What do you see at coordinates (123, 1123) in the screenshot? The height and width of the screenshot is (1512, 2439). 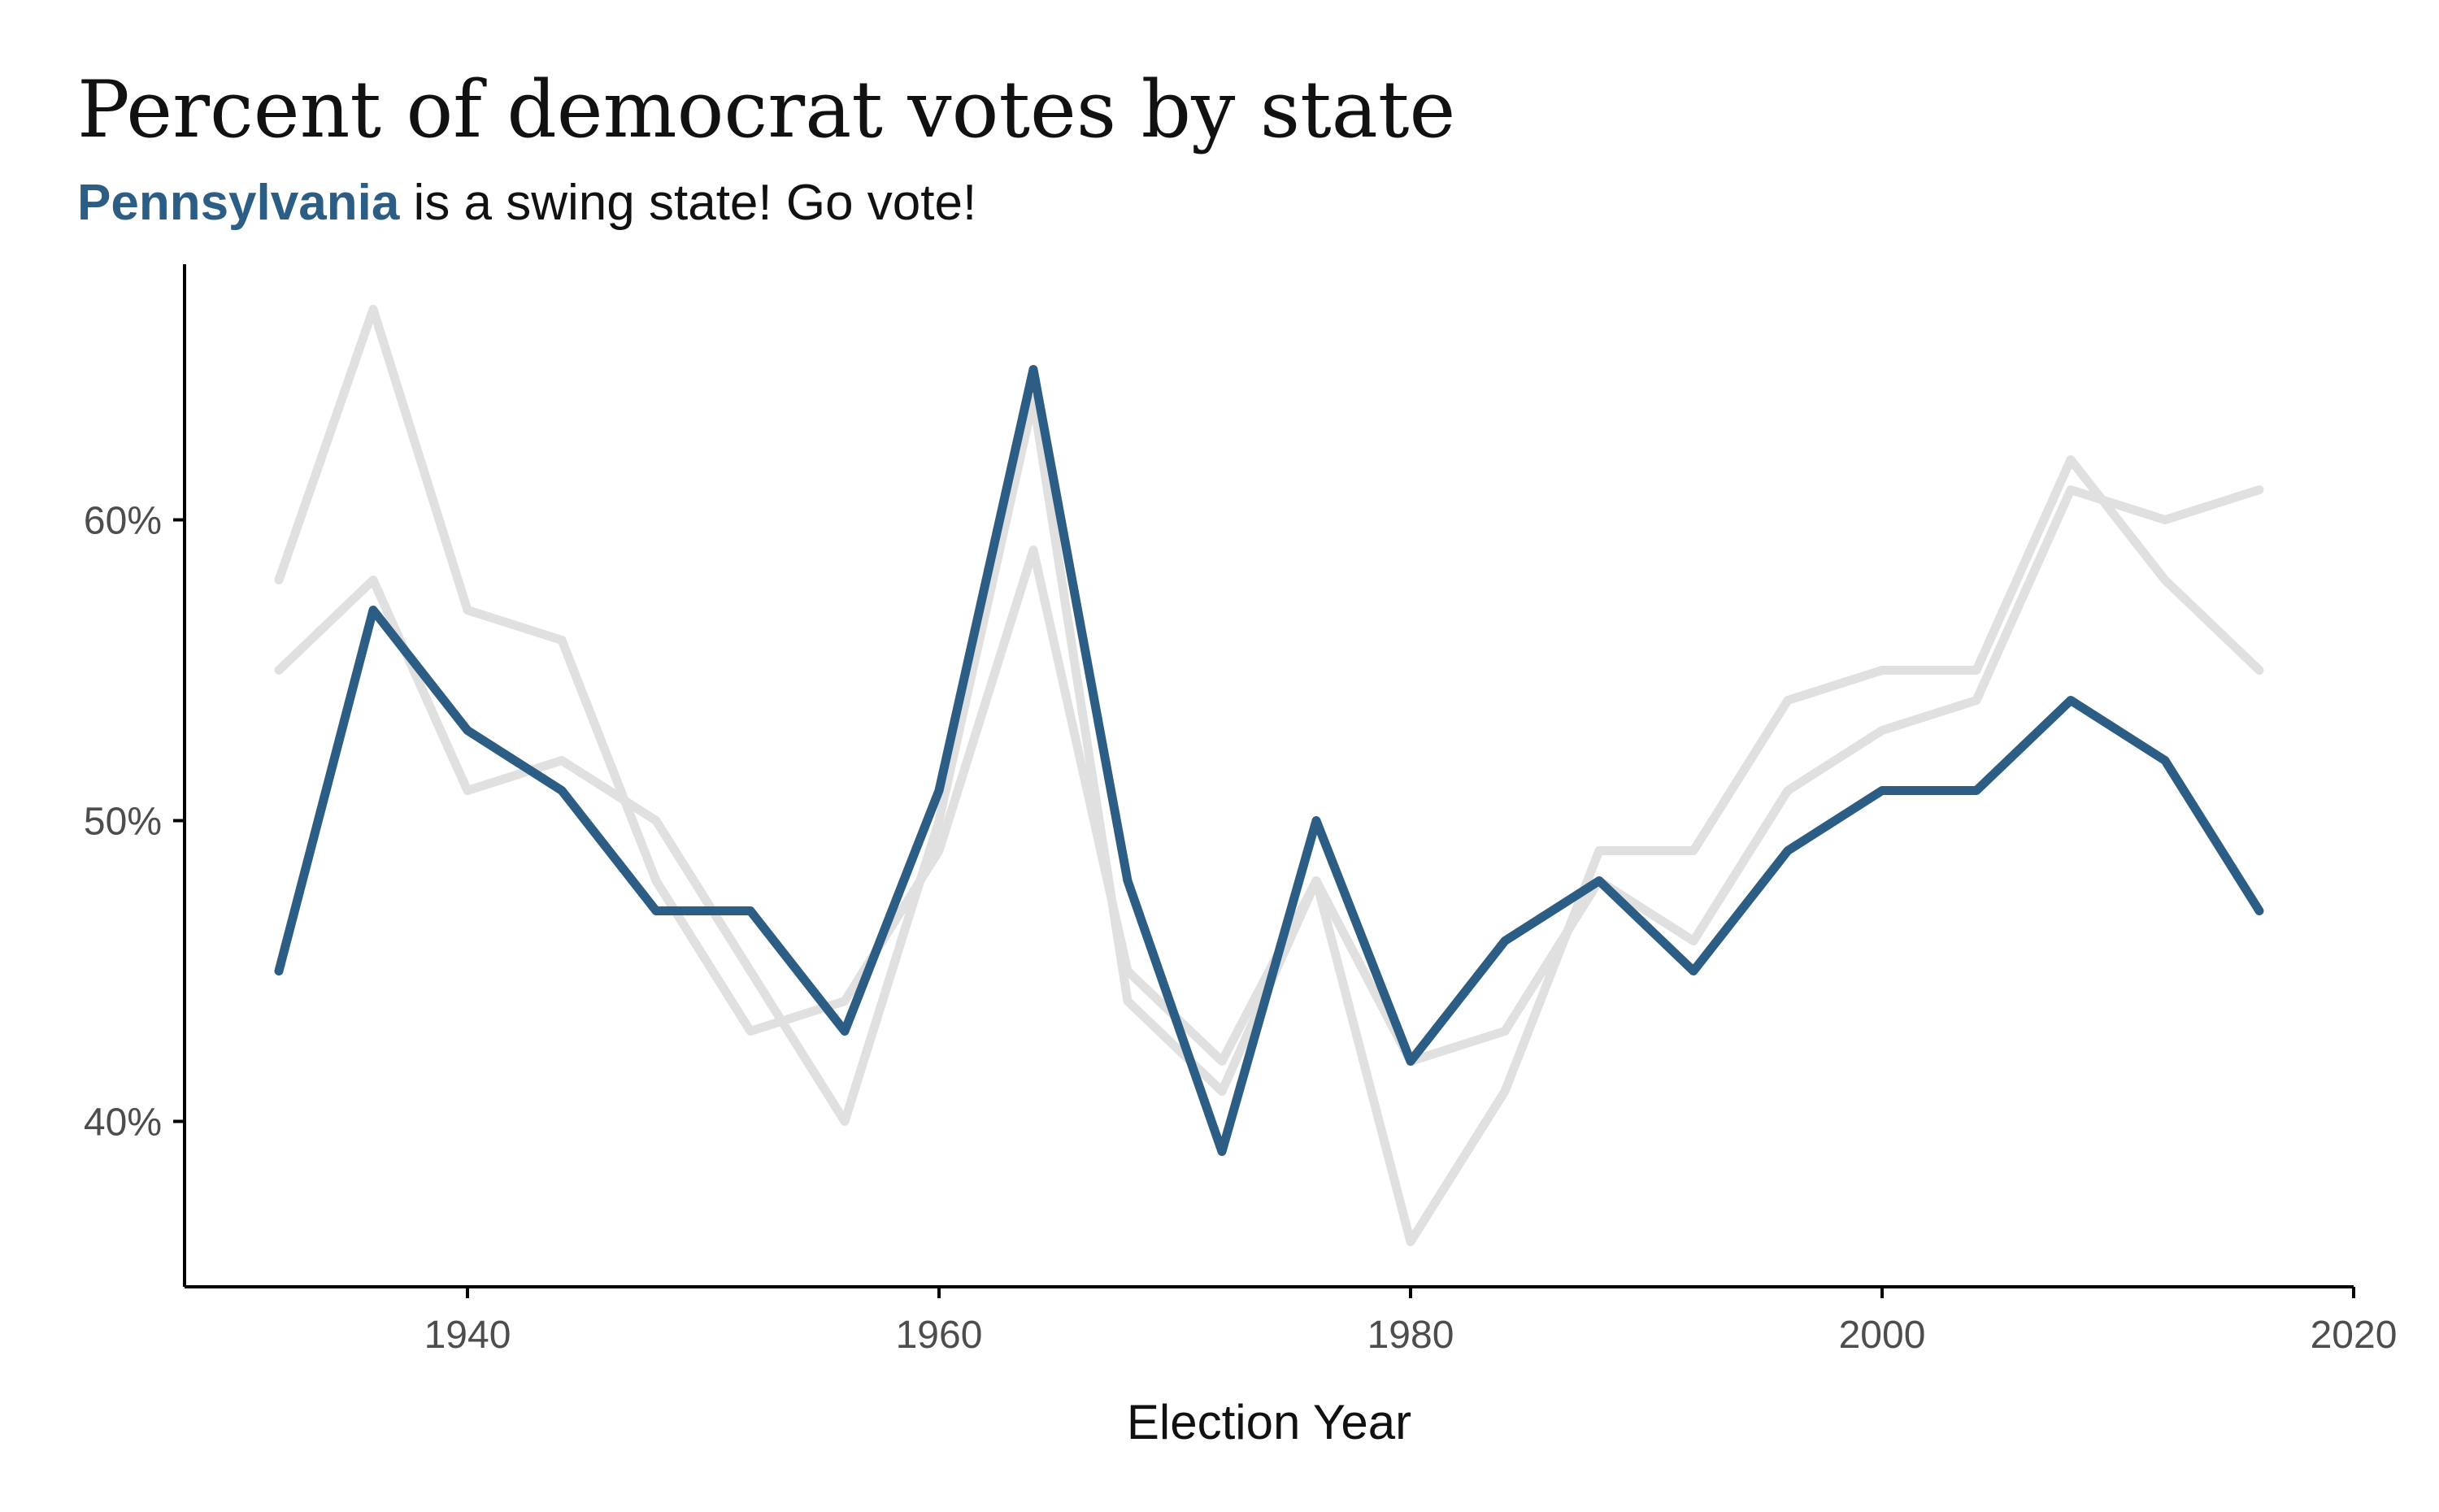 I see `y-tick-label: 40%` at bounding box center [123, 1123].